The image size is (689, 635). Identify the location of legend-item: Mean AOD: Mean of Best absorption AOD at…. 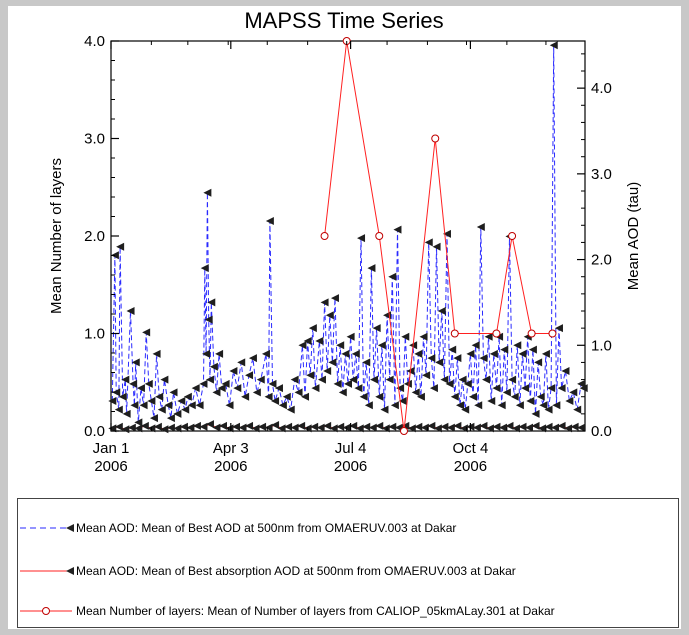
(267, 571).